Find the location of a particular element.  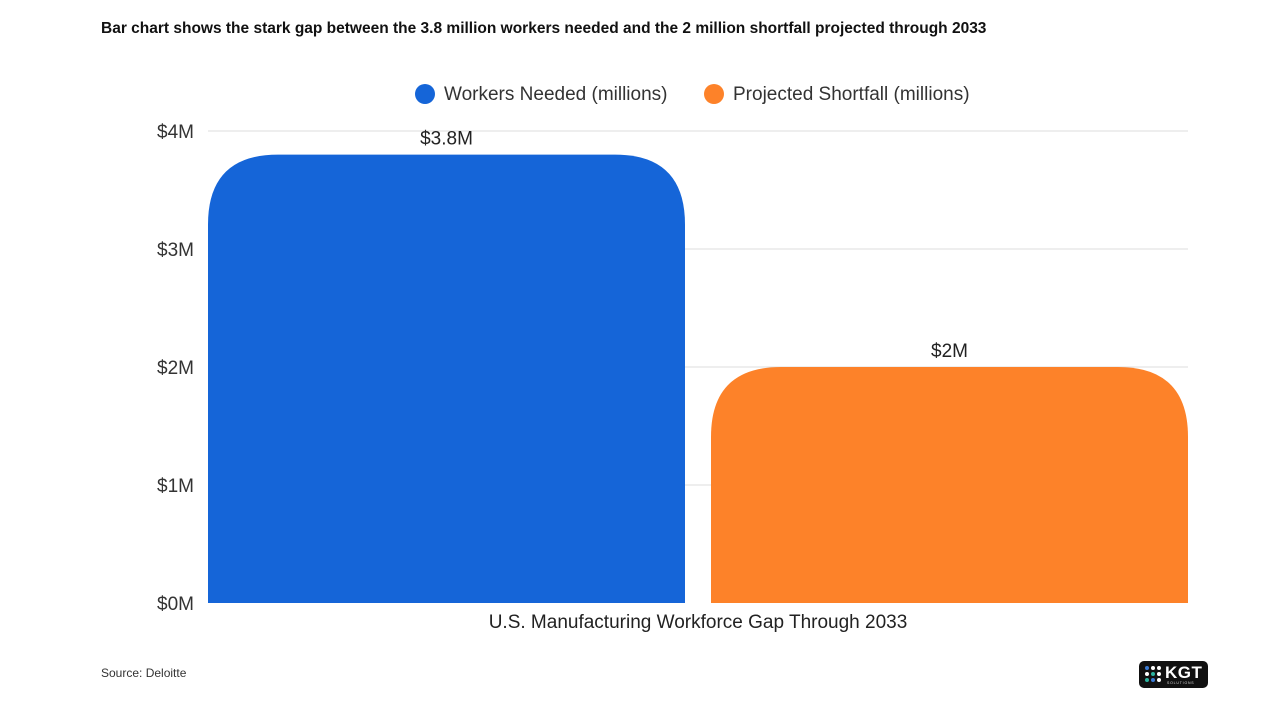

y-tick-label: $0M is located at coordinates (175, 604).